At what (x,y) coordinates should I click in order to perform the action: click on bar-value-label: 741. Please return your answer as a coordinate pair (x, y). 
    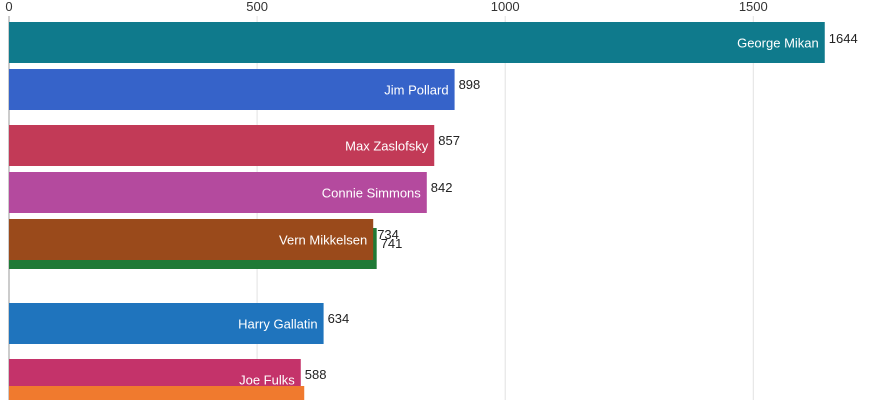
    Looking at the image, I should click on (392, 243).